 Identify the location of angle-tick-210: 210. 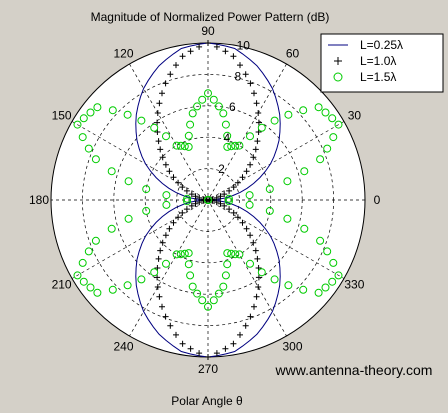
(62, 285).